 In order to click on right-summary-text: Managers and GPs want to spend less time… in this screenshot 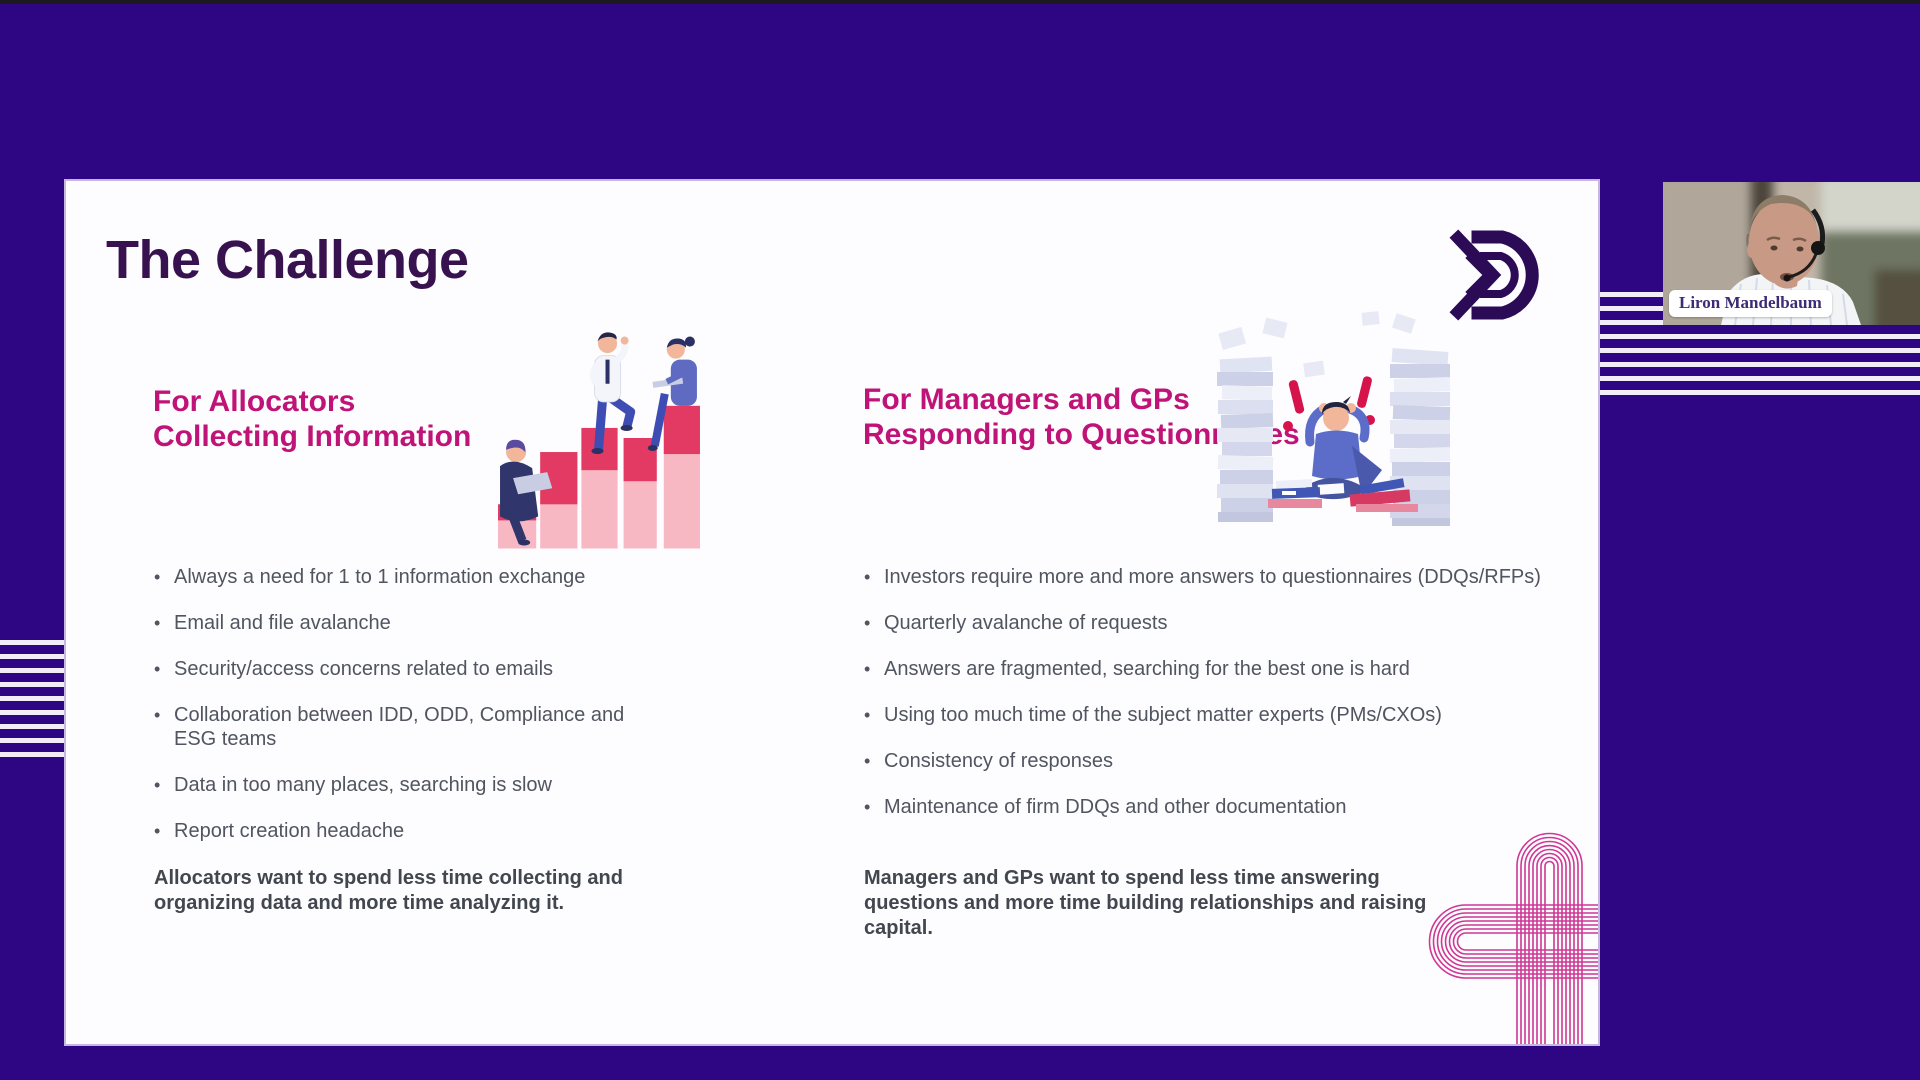, I will do `click(1145, 903)`.